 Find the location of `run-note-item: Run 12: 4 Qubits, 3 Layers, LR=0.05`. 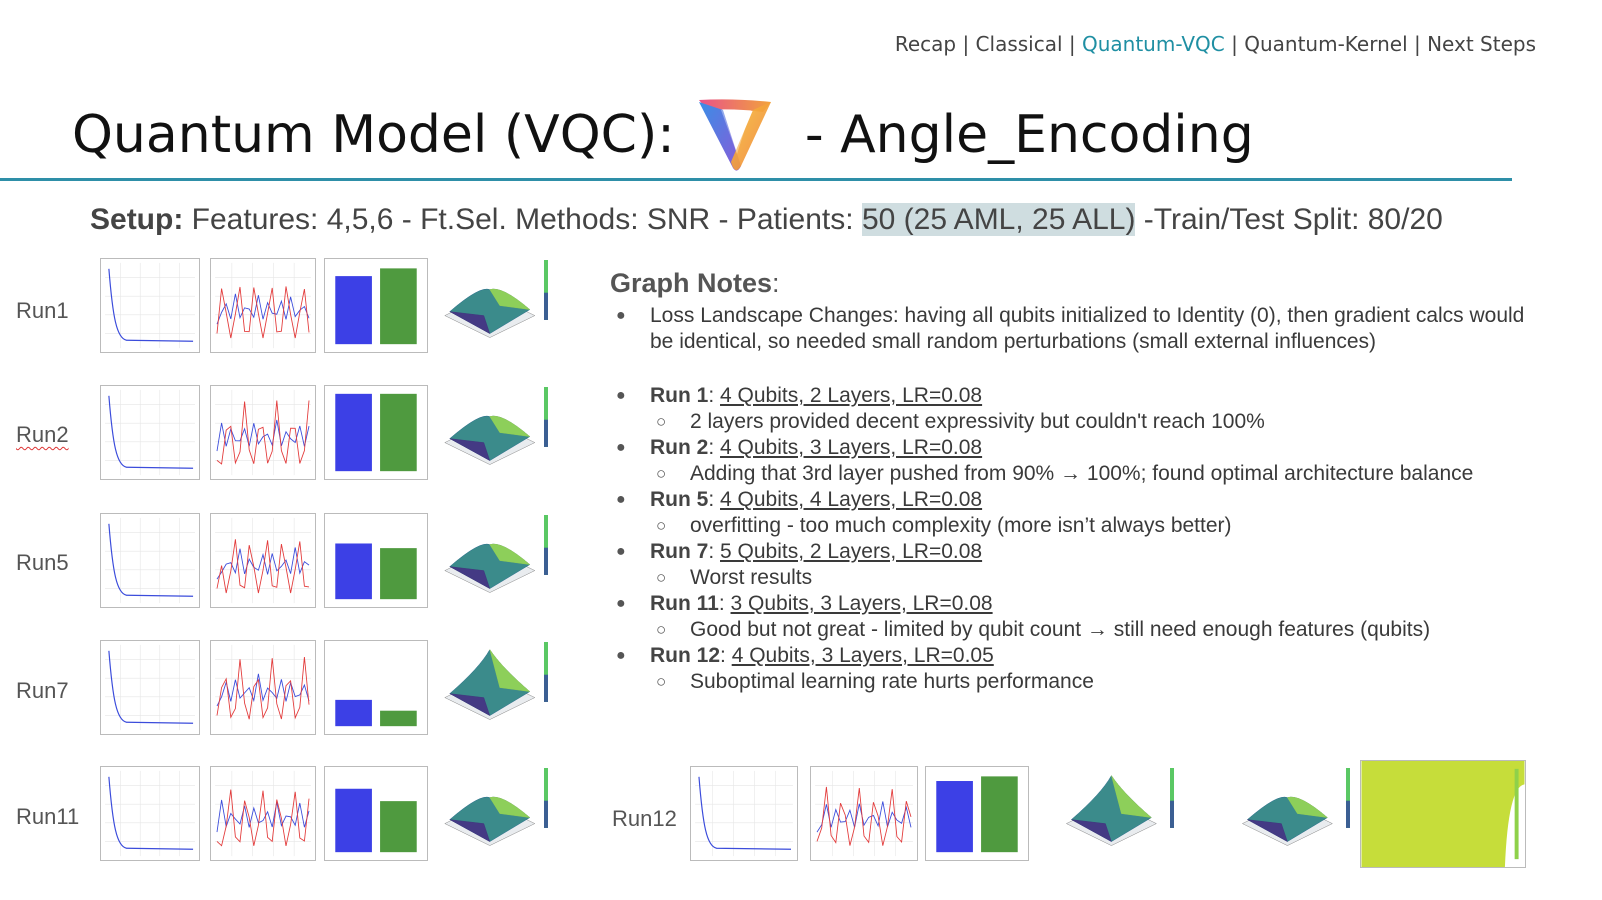

run-note-item: Run 12: 4 Qubits, 3 Layers, LR=0.05 is located at coordinates (1075, 656).